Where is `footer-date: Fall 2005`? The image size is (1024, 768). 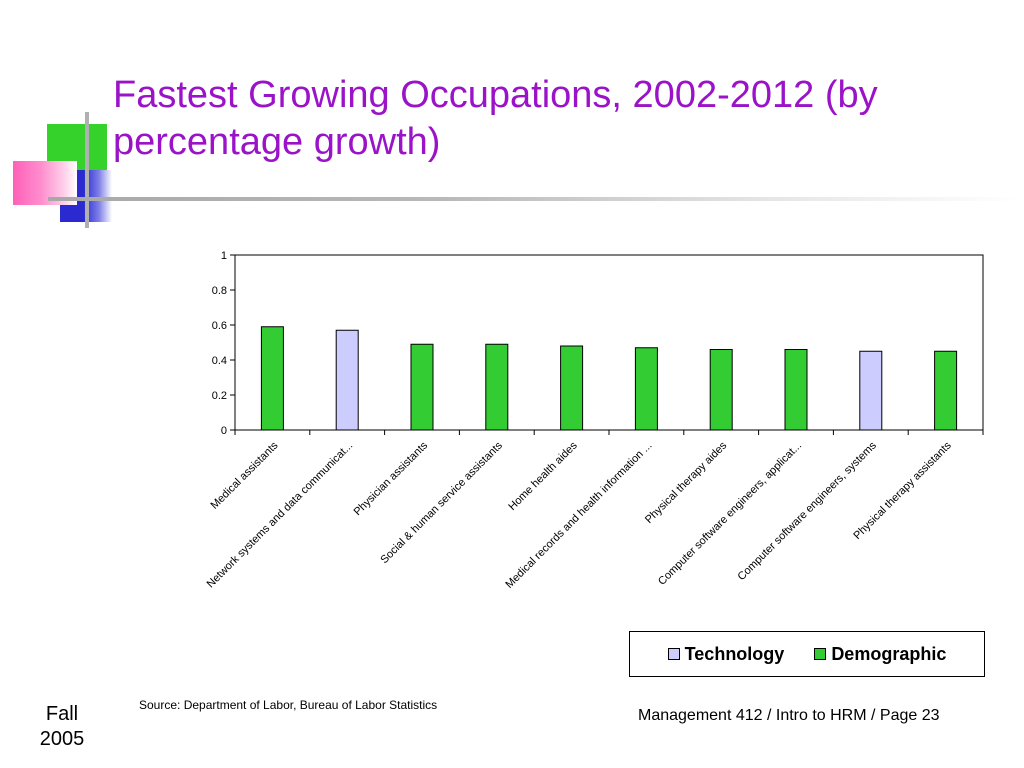 footer-date: Fall 2005 is located at coordinates (62, 727).